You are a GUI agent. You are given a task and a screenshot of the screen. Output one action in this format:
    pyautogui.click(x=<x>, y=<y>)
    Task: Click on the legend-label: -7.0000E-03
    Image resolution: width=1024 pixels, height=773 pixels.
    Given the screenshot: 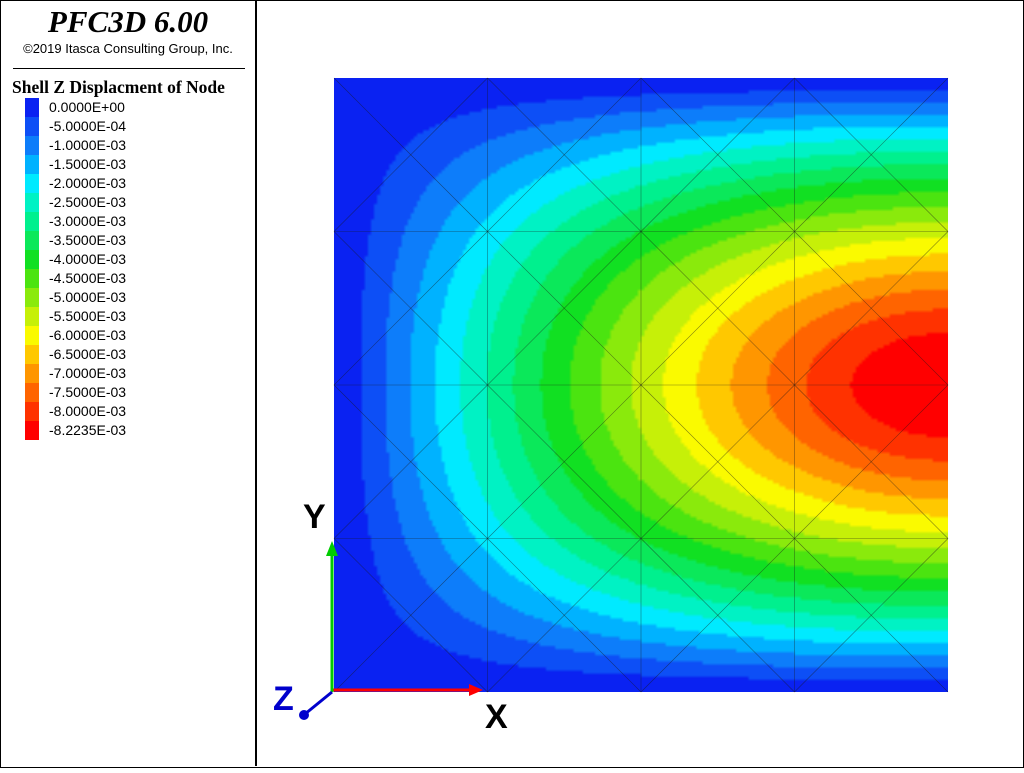 What is the action you would take?
    pyautogui.click(x=88, y=373)
    